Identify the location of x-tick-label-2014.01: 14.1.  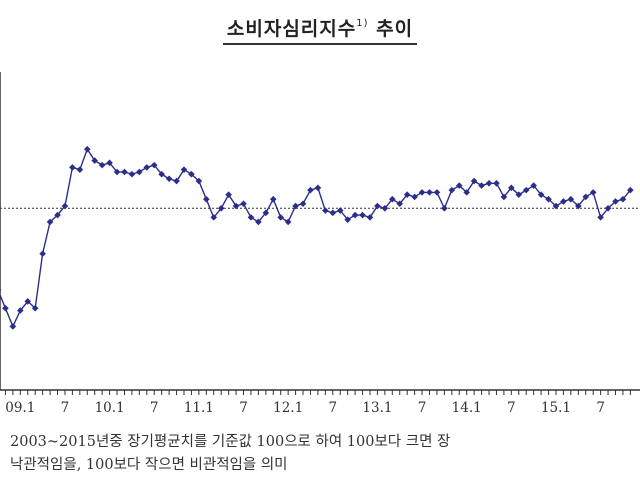
(467, 408).